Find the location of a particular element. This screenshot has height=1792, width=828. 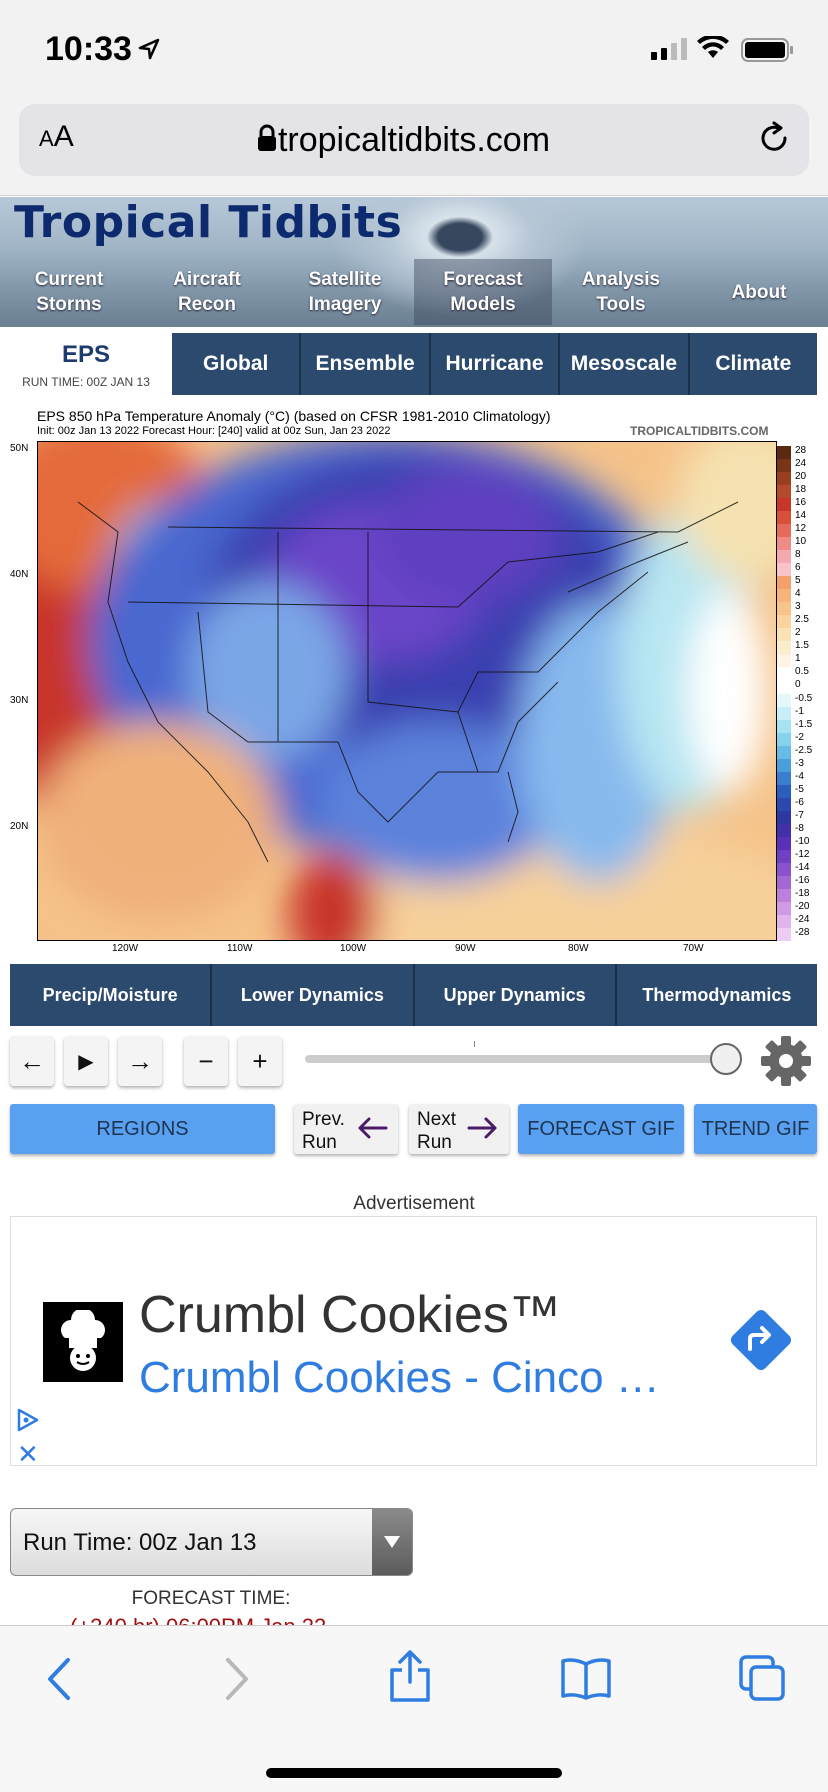

scale-label: 10 is located at coordinates (801, 542).